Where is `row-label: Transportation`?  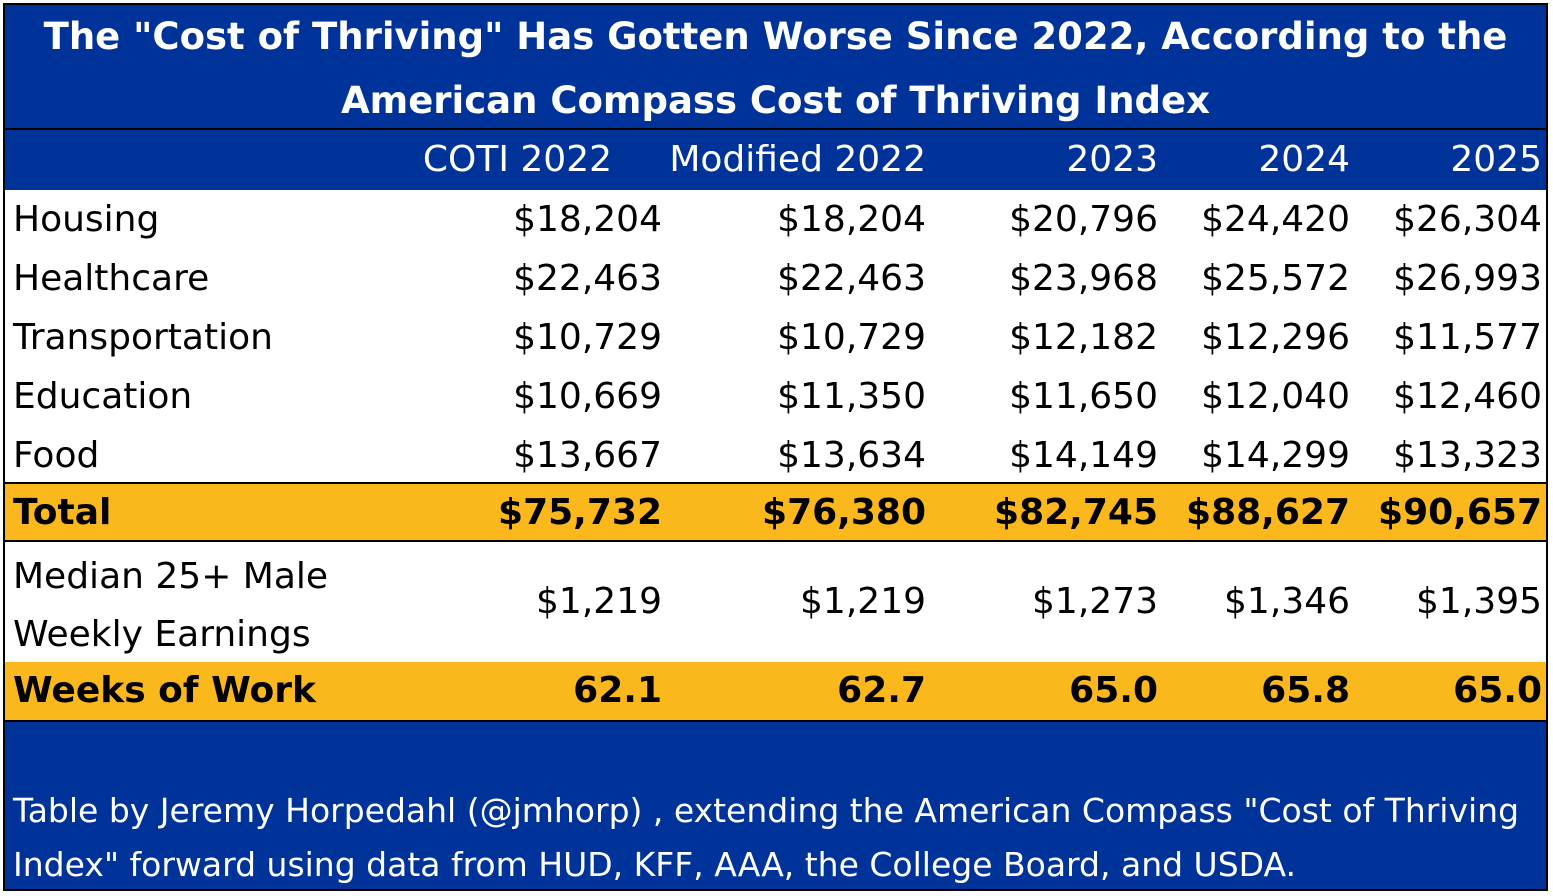 row-label: Transportation is located at coordinates (143, 337).